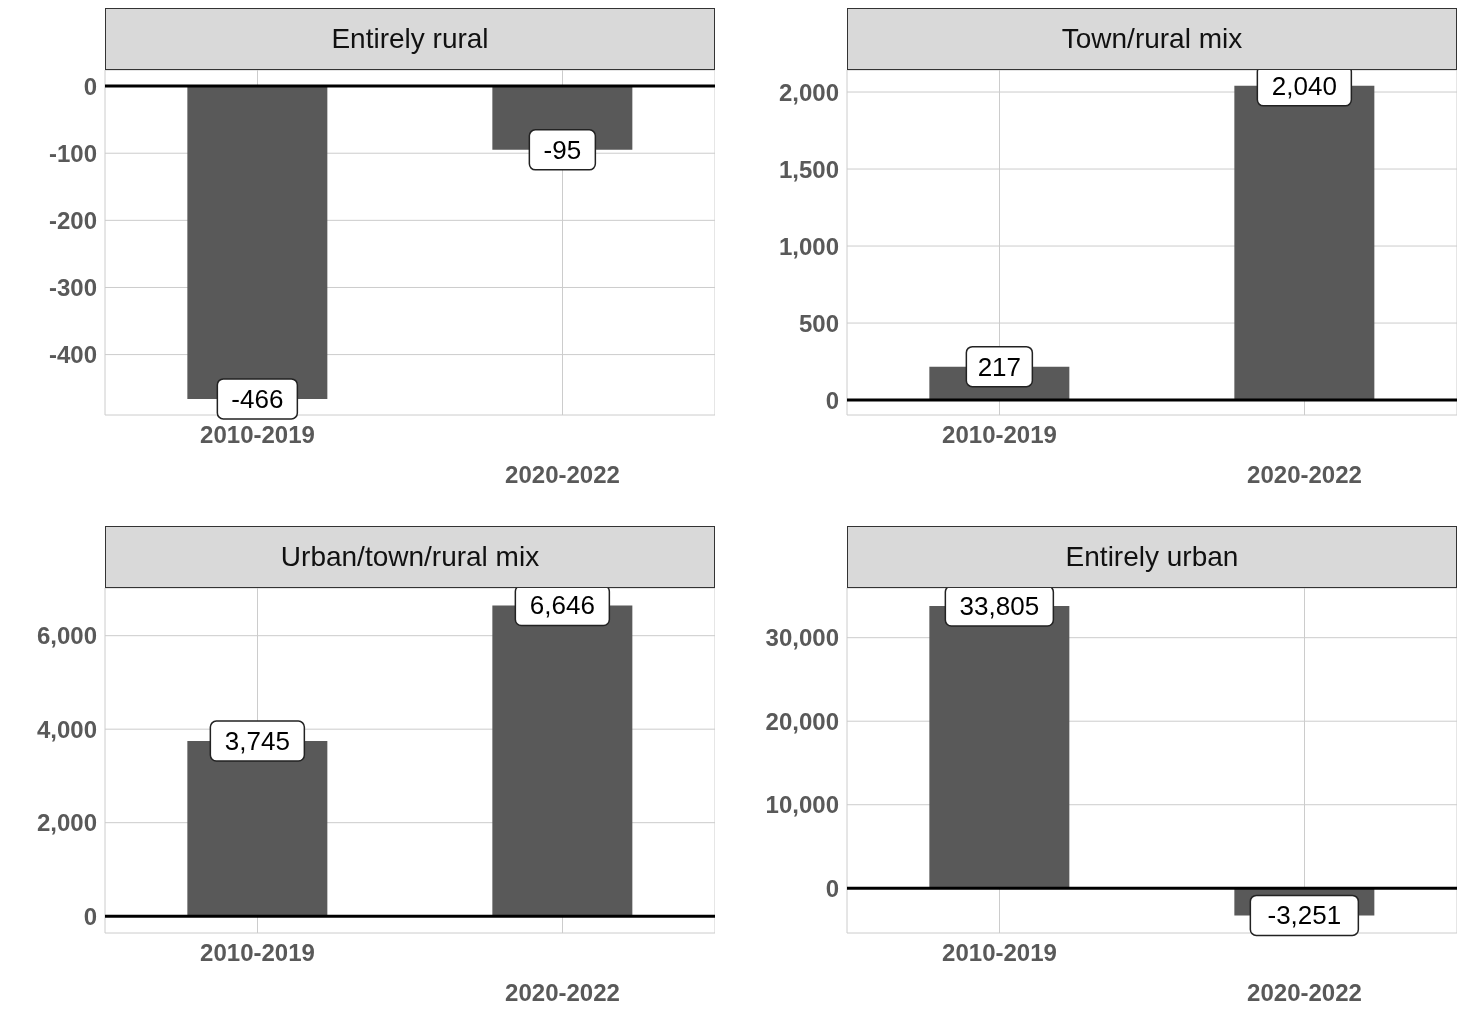 The image size is (1463, 1021). What do you see at coordinates (257, 741) in the screenshot?
I see `data-label: 3,745` at bounding box center [257, 741].